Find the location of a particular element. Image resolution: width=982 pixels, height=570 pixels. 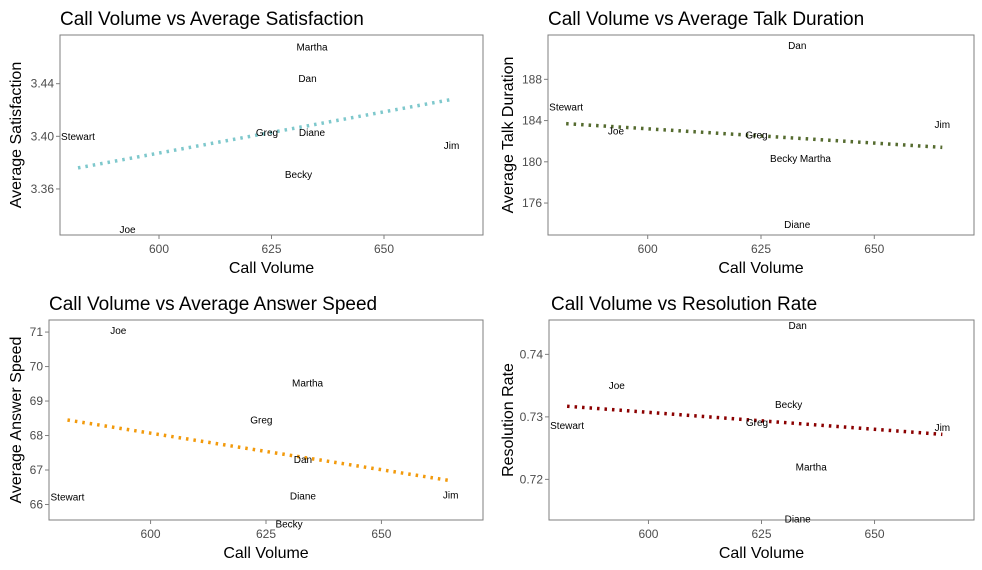

y-tick-label: 70 is located at coordinates (37, 367).